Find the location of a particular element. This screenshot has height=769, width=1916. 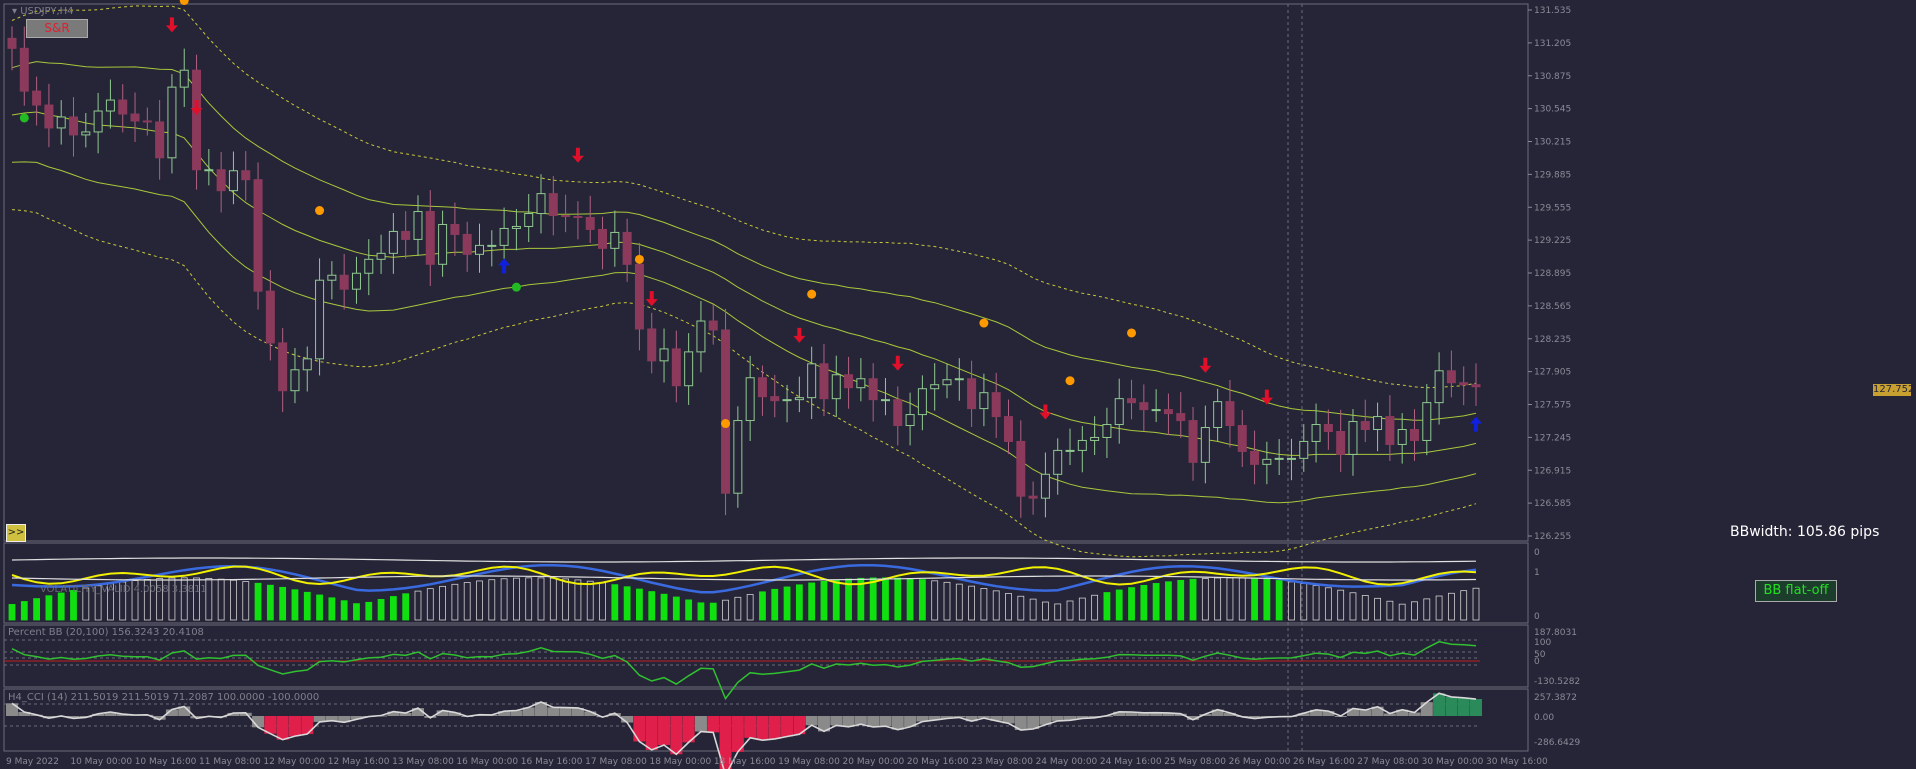

x-tick-label: 30 May 00:00 is located at coordinates (1453, 762).